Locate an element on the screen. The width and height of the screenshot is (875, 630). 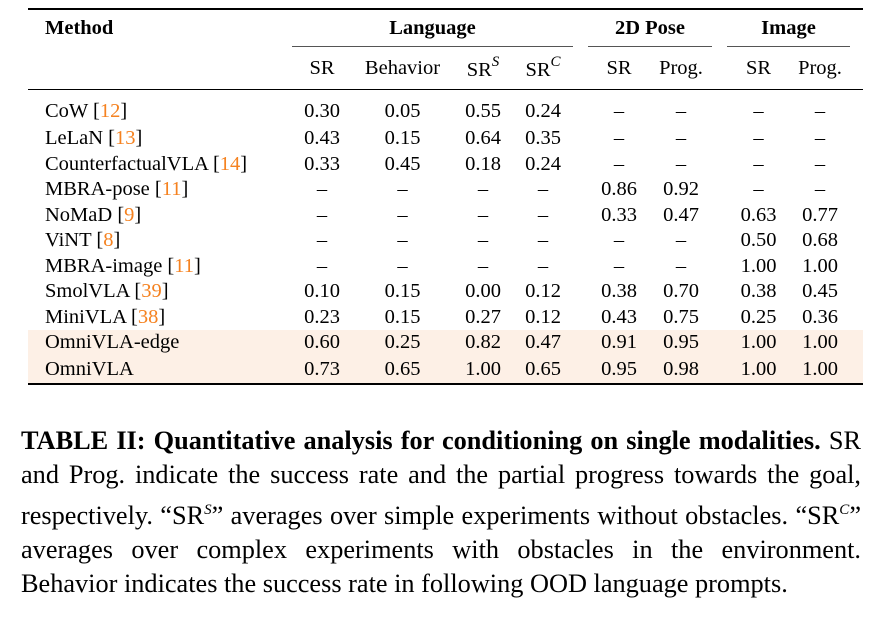
citation-number: 38 is located at coordinates (148, 316).